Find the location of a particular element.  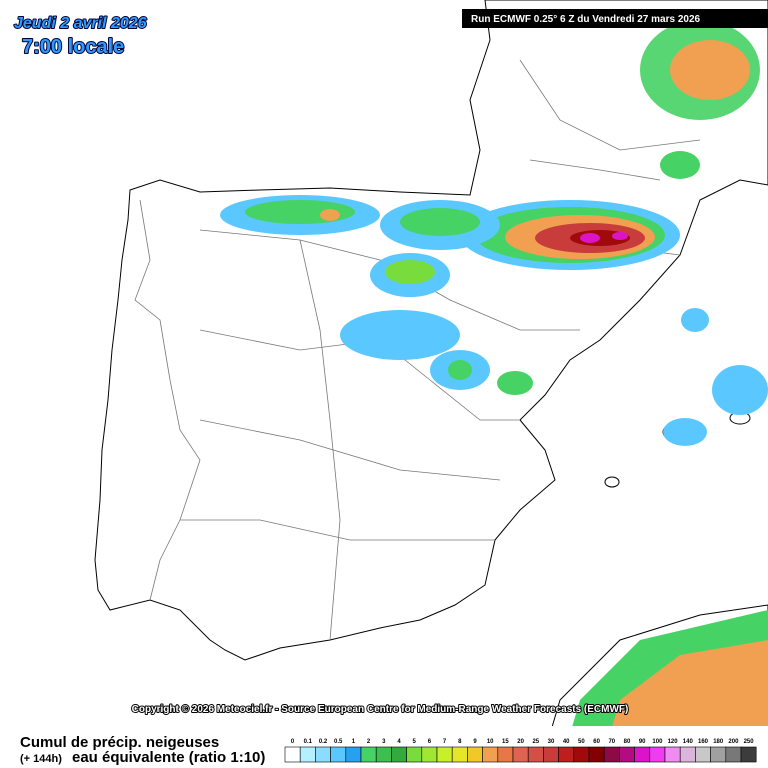

legend-label: 200 is located at coordinates (733, 742).